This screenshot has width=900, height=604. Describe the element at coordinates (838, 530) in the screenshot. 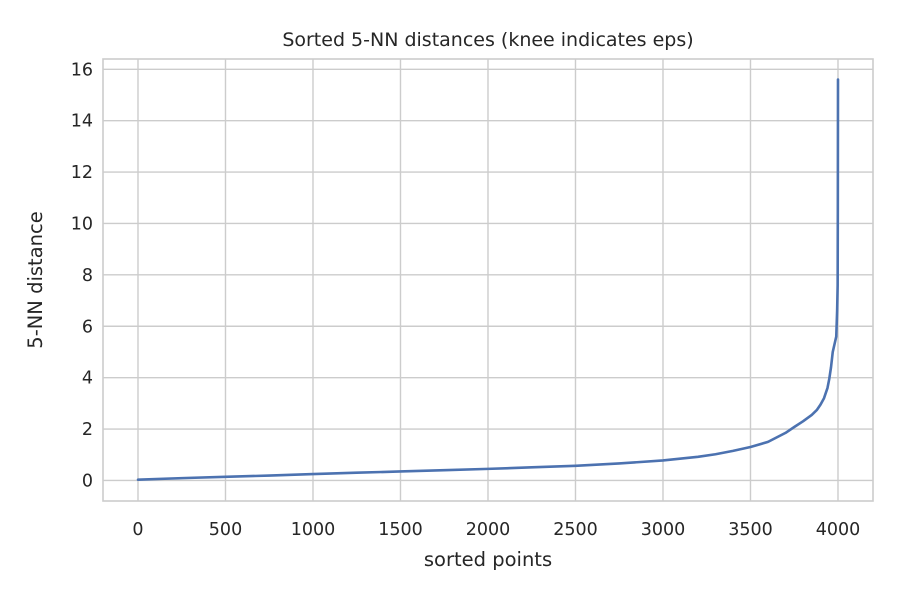

I see `x-tick-label: 4000` at that location.